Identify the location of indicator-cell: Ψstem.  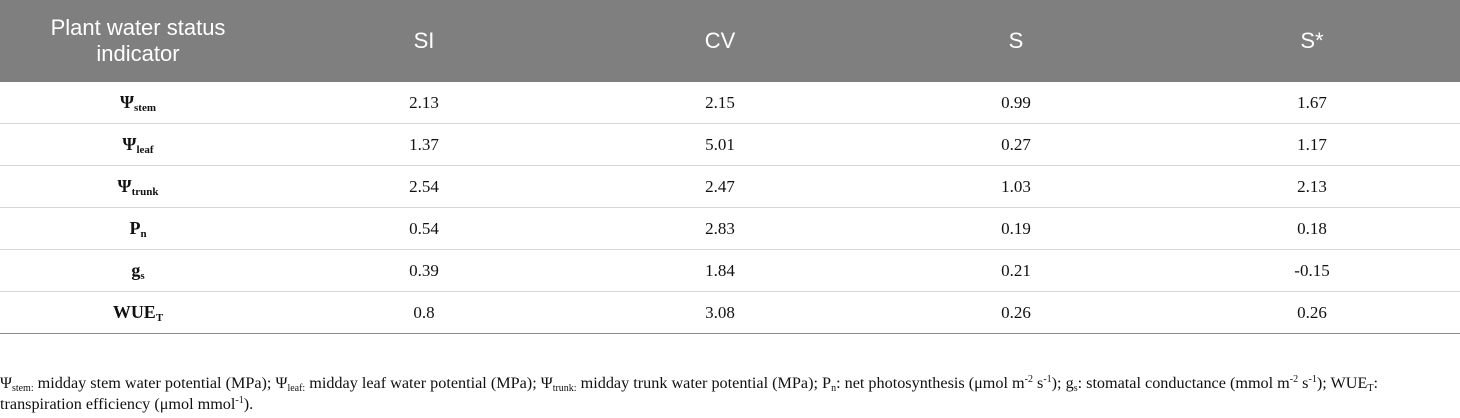
(138, 103).